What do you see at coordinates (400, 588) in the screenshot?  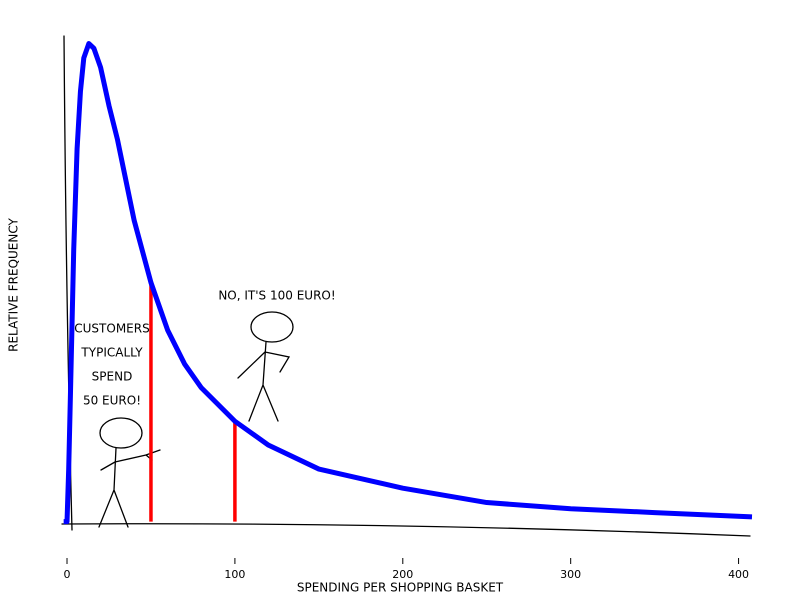 I see `x-axis-label: SPENDING PER SHOPPING BASKET` at bounding box center [400, 588].